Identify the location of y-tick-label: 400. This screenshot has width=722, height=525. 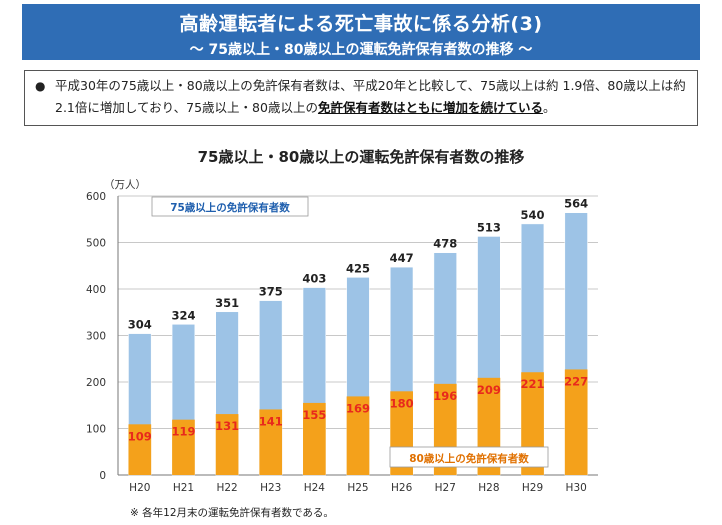
(96, 290).